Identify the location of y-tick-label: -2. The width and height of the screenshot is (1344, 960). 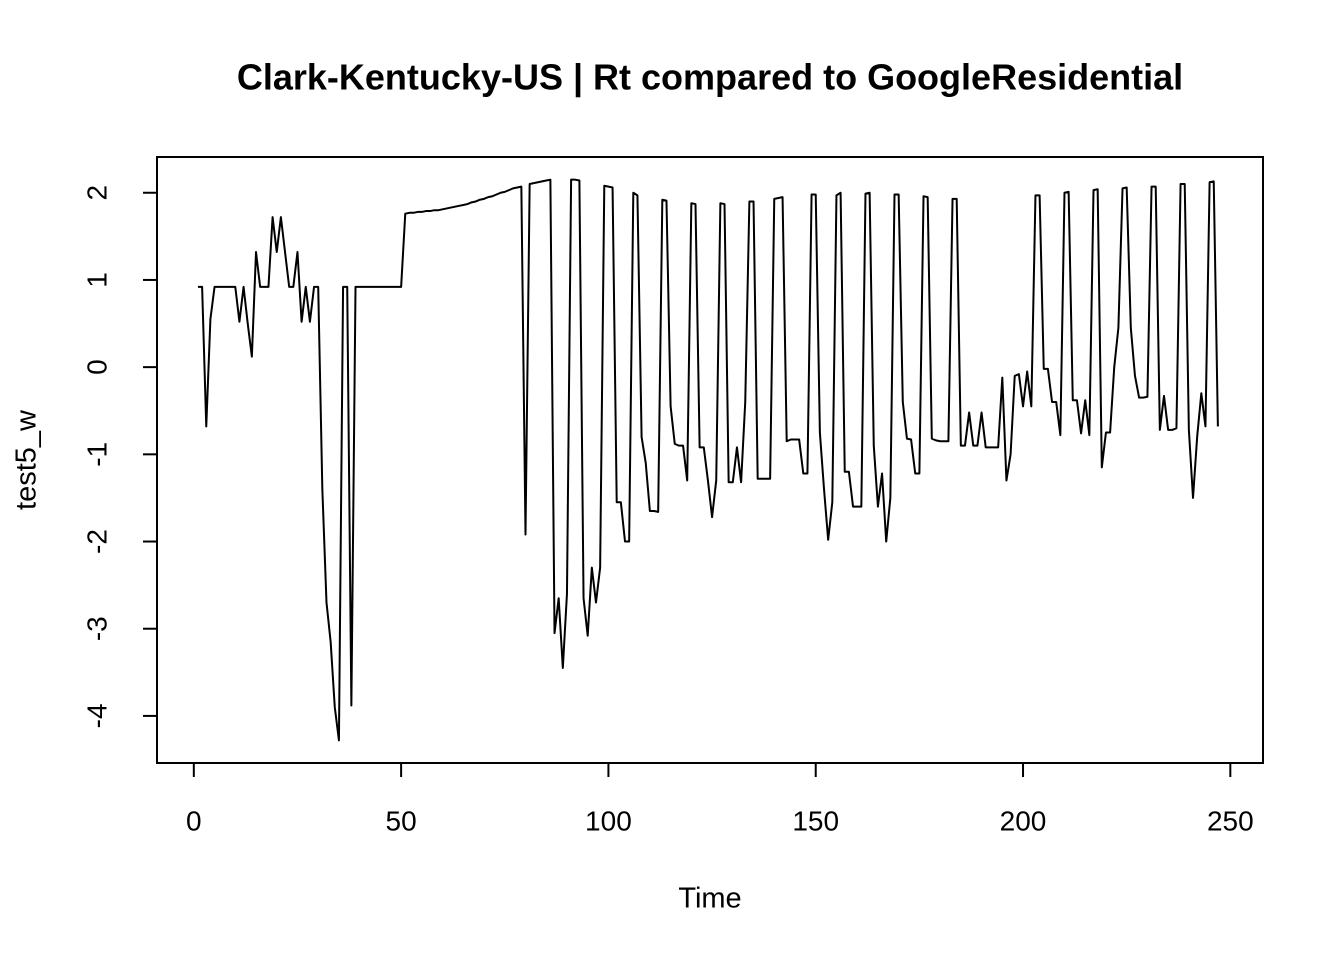
(96, 541).